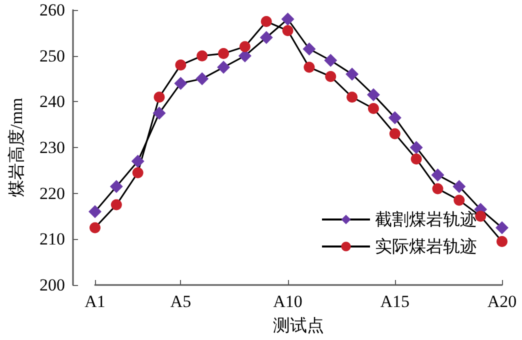  I want to click on x-axis-title: 测试点, so click(298, 325).